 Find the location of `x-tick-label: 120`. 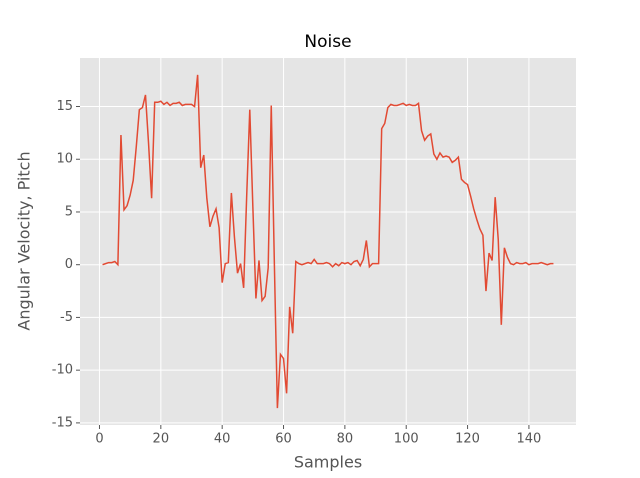

x-tick-label: 120 is located at coordinates (467, 439).